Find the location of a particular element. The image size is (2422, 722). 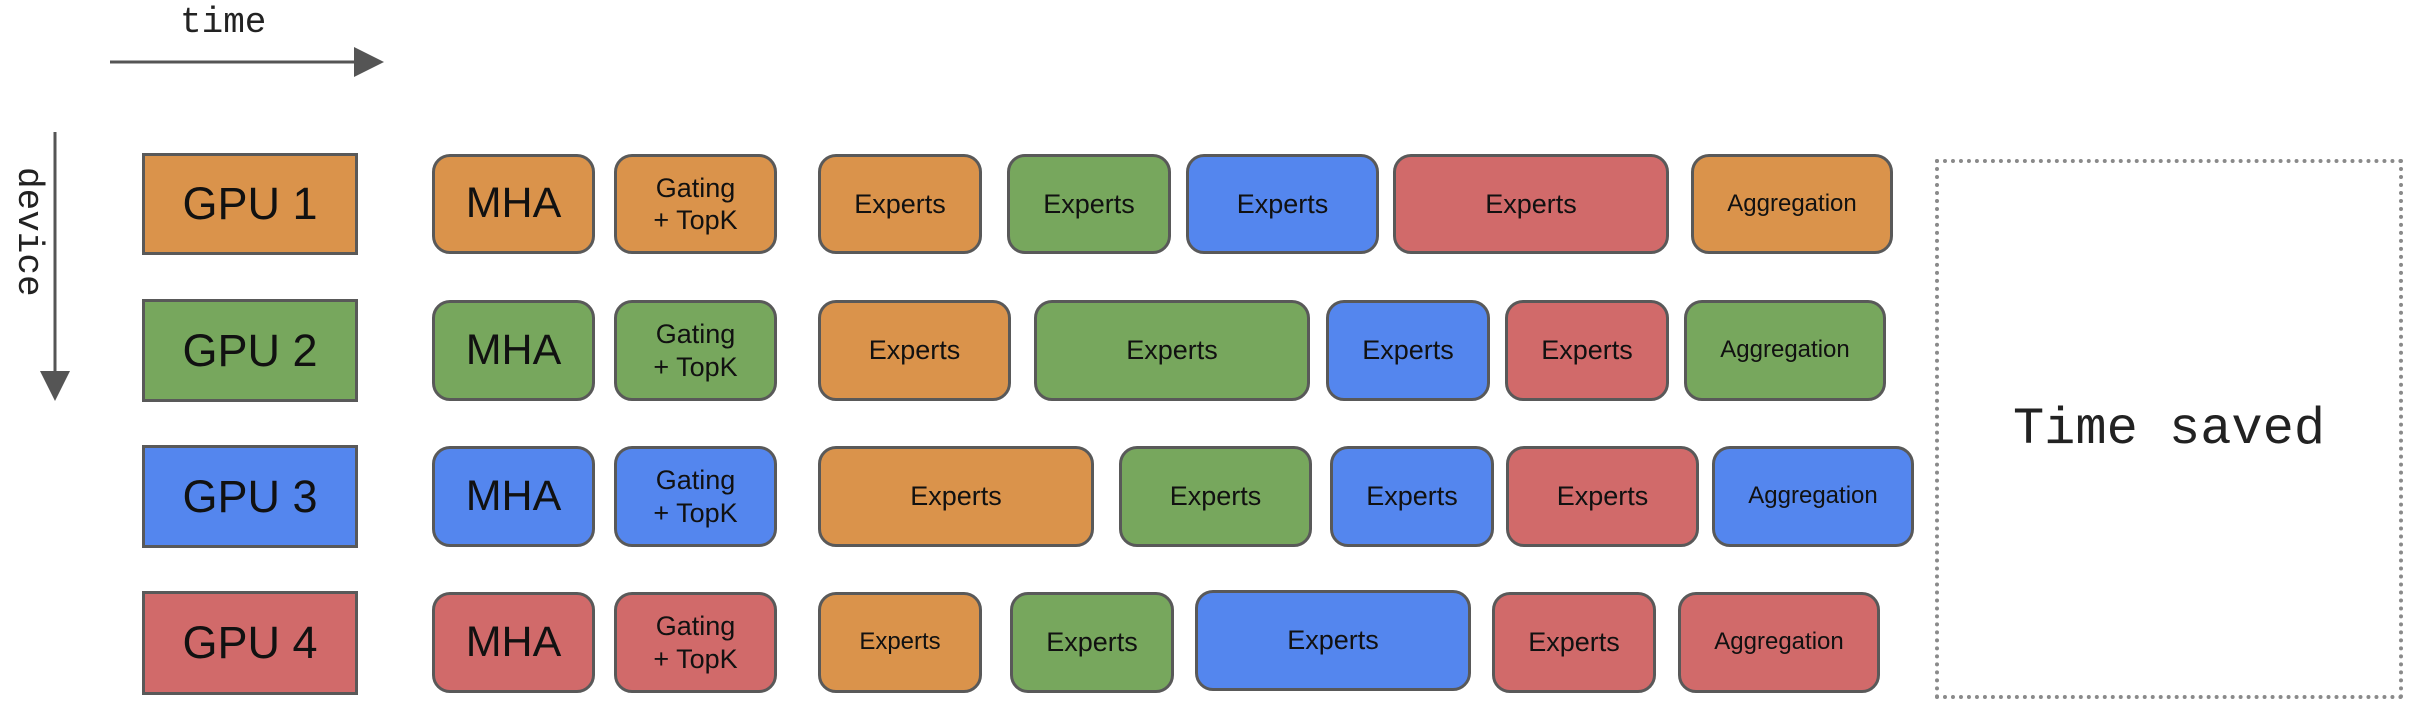

gpu-2-aggregation-block: Aggregation is located at coordinates (1785, 350).